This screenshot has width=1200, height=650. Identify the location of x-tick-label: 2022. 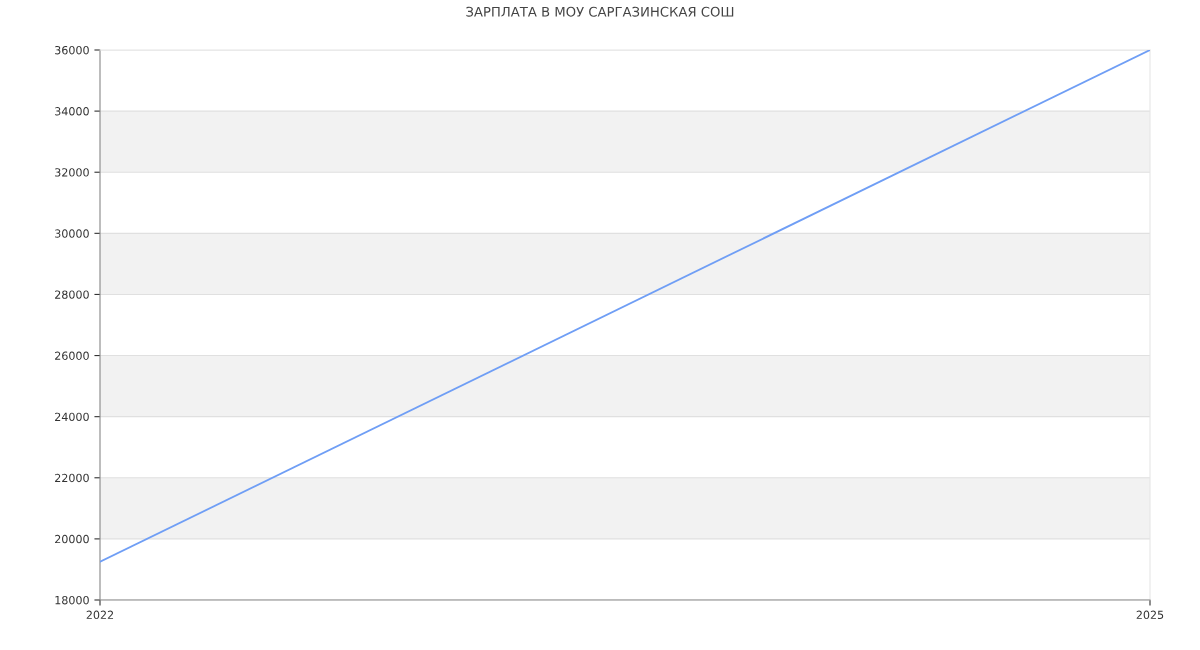
(100, 615).